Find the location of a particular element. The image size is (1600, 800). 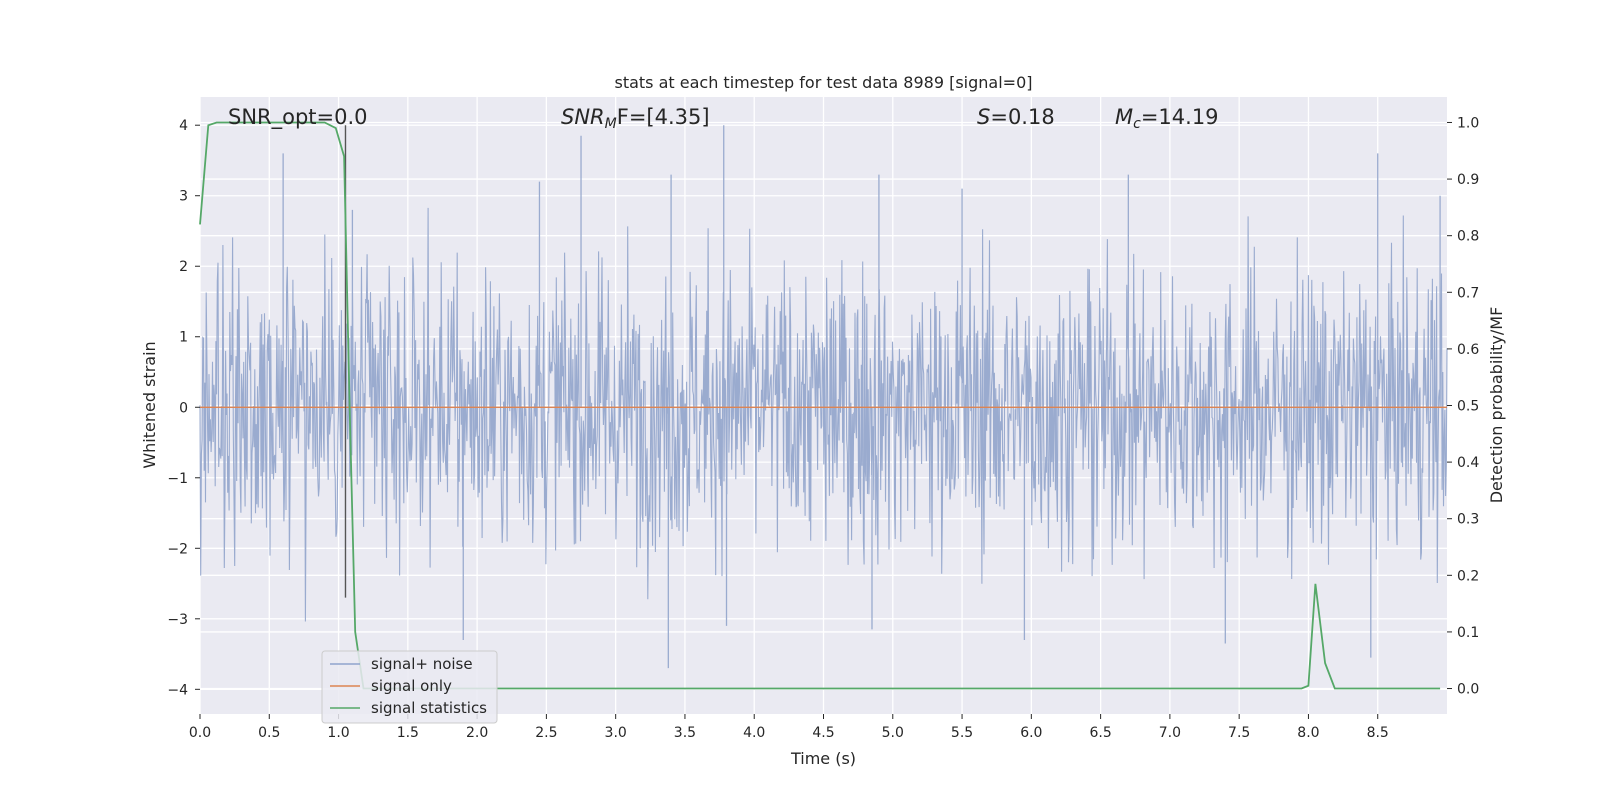

annotation-s: S=0.18 is located at coordinates (1016, 117).